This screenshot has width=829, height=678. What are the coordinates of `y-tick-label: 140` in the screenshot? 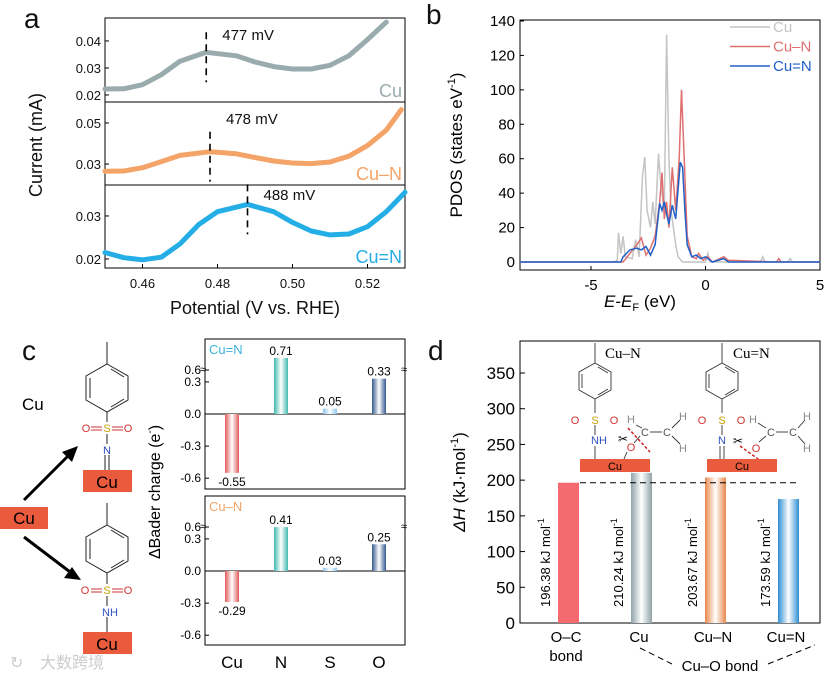 It's located at (502, 21).